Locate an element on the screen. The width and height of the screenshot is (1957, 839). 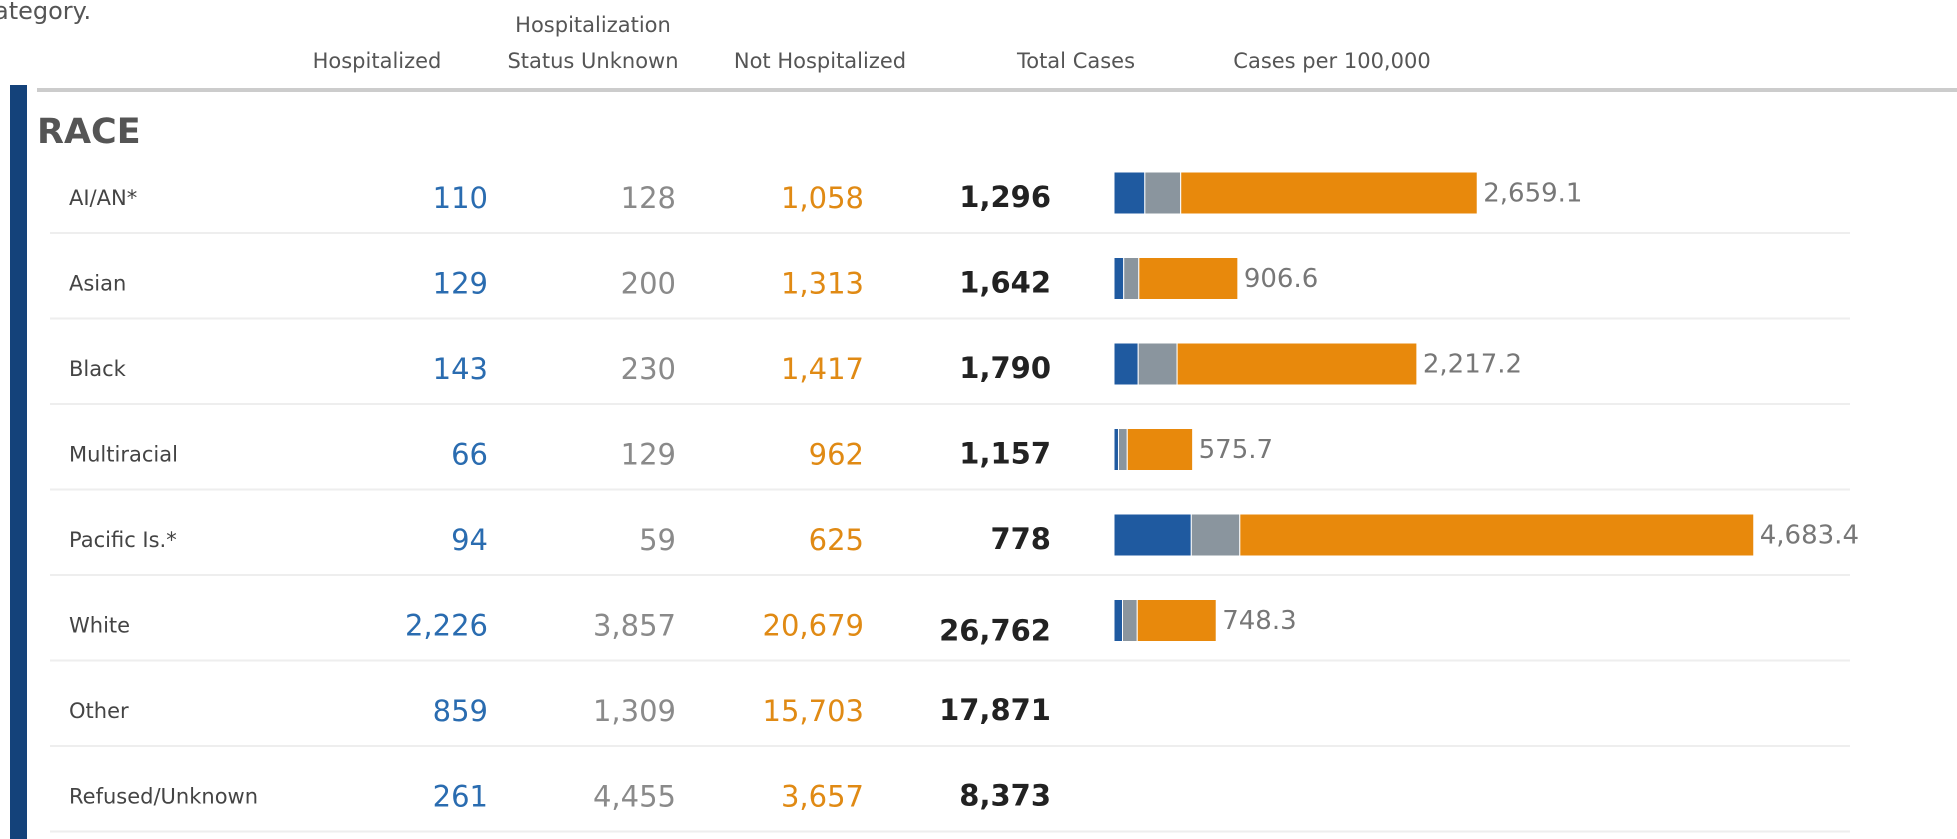
count-value: 20,679 is located at coordinates (813, 626).